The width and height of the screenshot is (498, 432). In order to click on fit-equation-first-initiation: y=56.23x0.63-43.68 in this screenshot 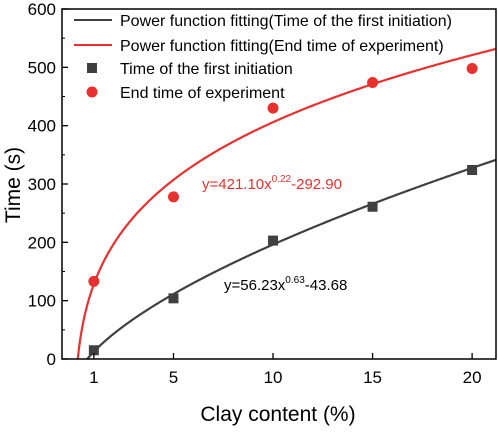, I will do `click(285, 284)`.